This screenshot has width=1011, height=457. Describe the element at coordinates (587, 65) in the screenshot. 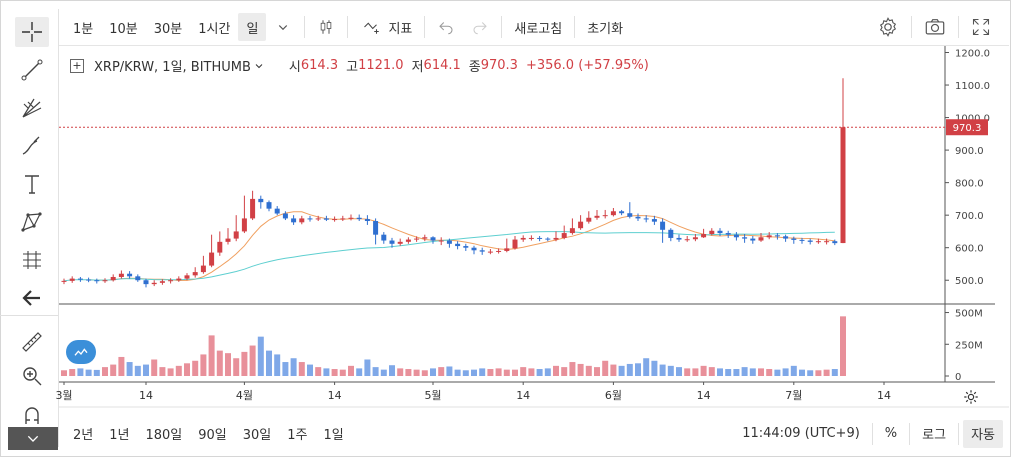

I see `change-value: +356.0 (+57.95%)` at that location.